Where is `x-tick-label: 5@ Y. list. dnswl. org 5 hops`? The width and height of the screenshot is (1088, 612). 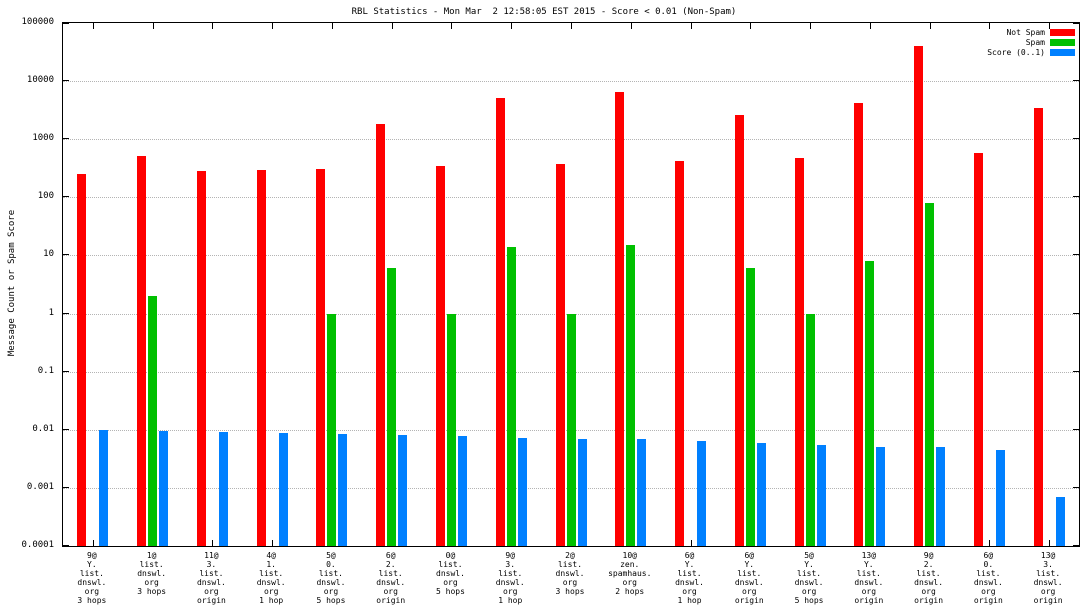 x-tick-label: 5@ Y. list. dnswl. org 5 hops is located at coordinates (809, 578).